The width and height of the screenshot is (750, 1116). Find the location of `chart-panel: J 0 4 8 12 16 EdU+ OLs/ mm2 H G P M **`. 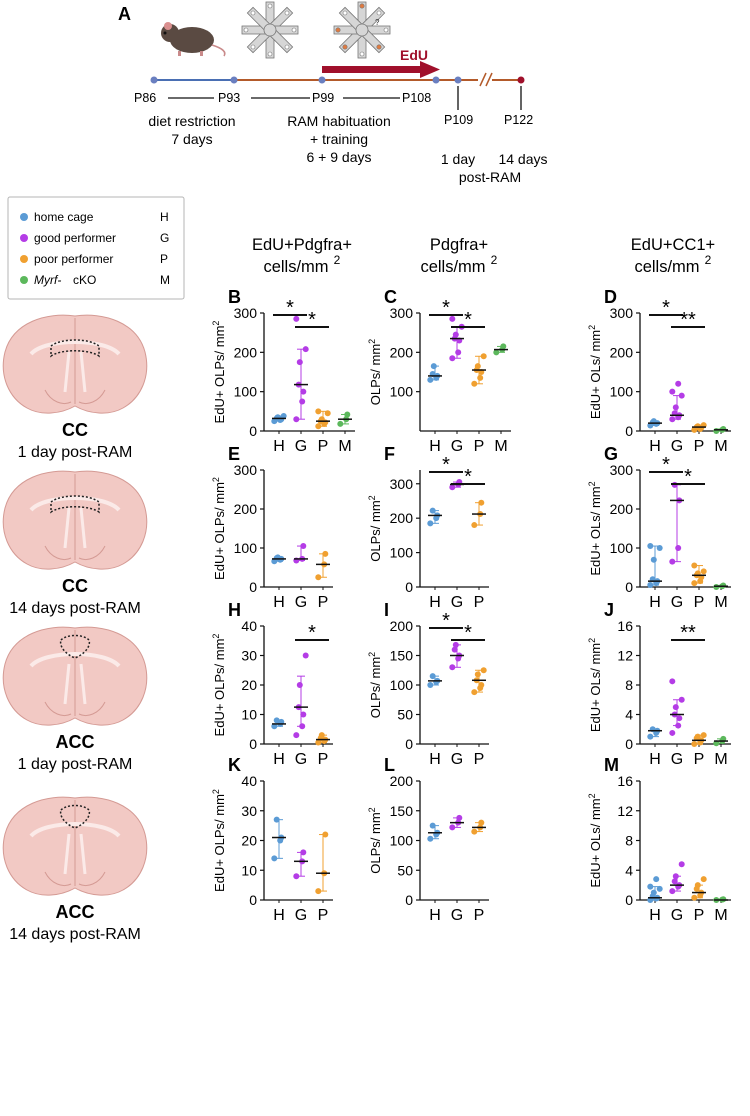

chart-panel: J 0 4 8 12 16 EdU+ OLs/ mm2 H G P M ** is located at coordinates (659, 684).